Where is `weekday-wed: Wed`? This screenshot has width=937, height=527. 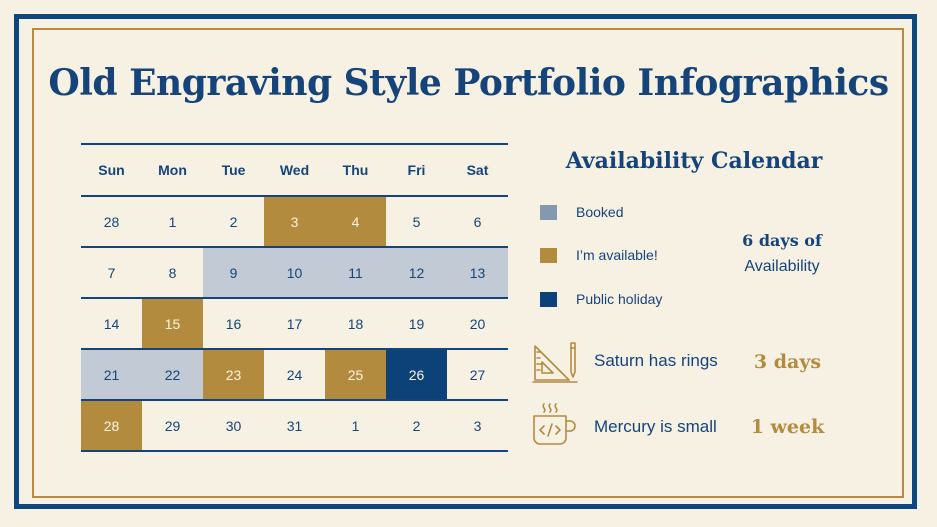
weekday-wed: Wed is located at coordinates (294, 170).